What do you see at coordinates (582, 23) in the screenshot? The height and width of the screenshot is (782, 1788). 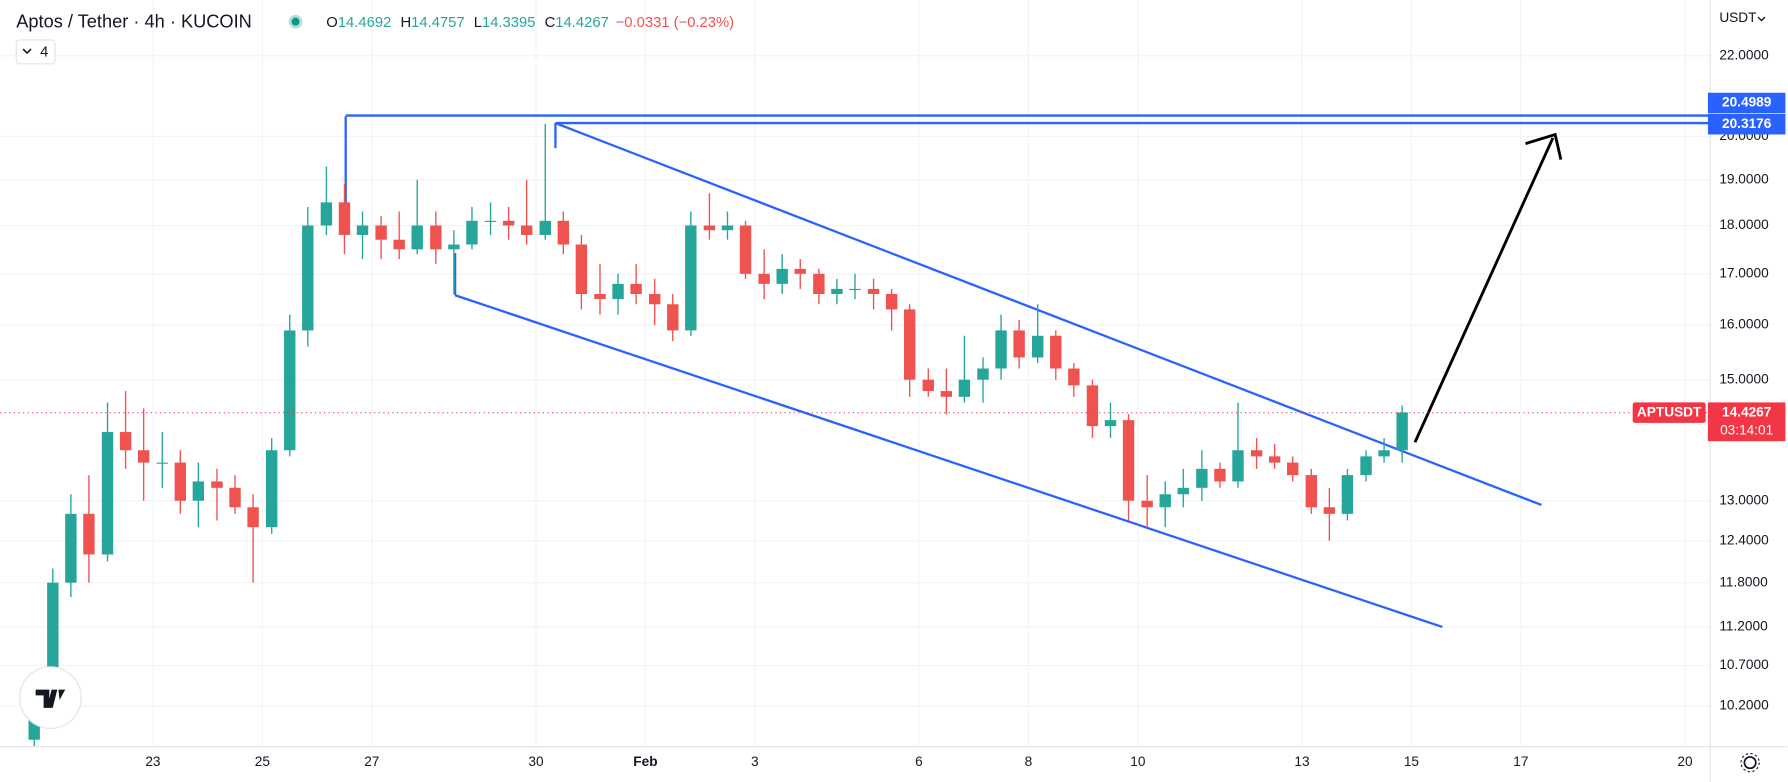 I see `readout-value: 14.4267` at bounding box center [582, 23].